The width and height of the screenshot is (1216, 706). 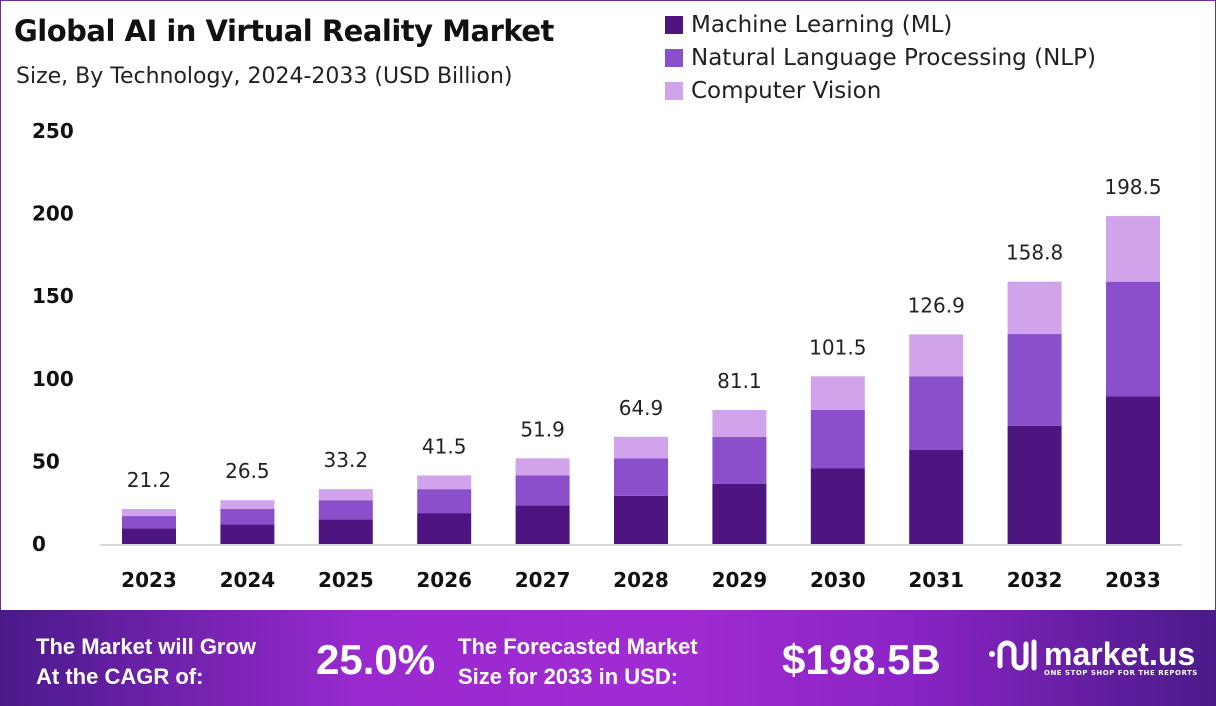 What do you see at coordinates (1132, 187) in the screenshot?
I see `total-label: 198.5` at bounding box center [1132, 187].